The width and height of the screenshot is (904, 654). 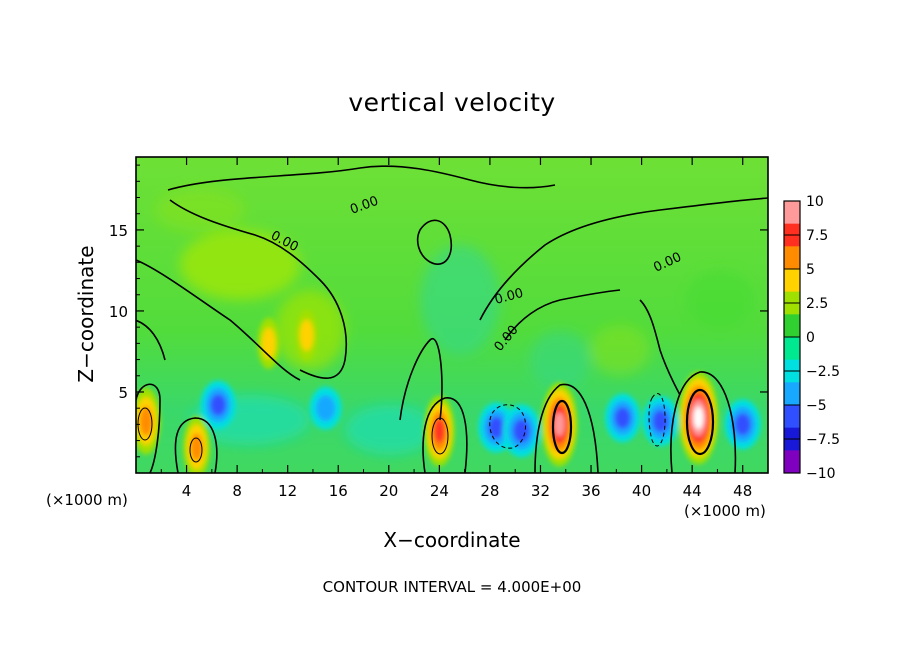 I want to click on colorbar-tick-label: 5, so click(x=810, y=270).